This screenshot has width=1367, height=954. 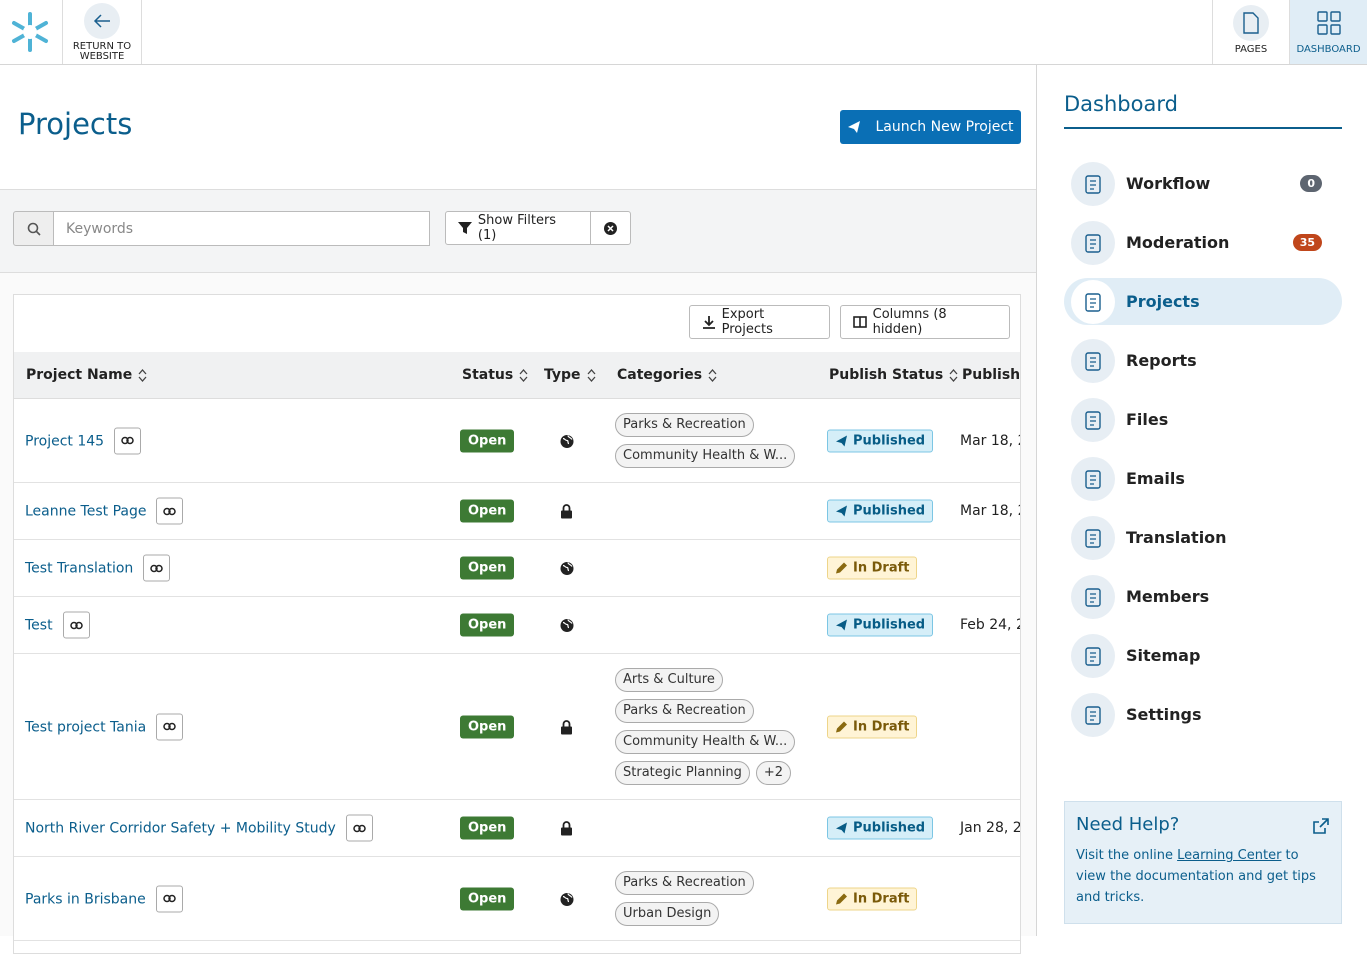 What do you see at coordinates (759, 322) in the screenshot?
I see `export-button: Export Projects` at bounding box center [759, 322].